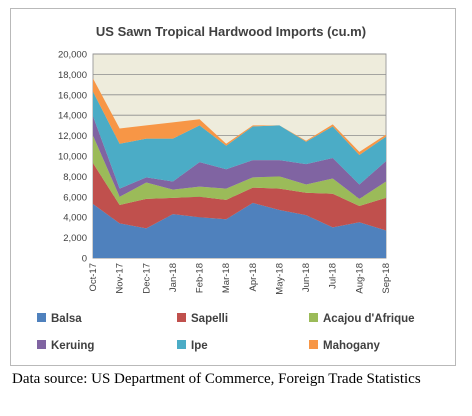 Image resolution: width=472 pixels, height=416 pixels. What do you see at coordinates (200, 278) in the screenshot?
I see `x-tick-label: Feb-18` at bounding box center [200, 278].